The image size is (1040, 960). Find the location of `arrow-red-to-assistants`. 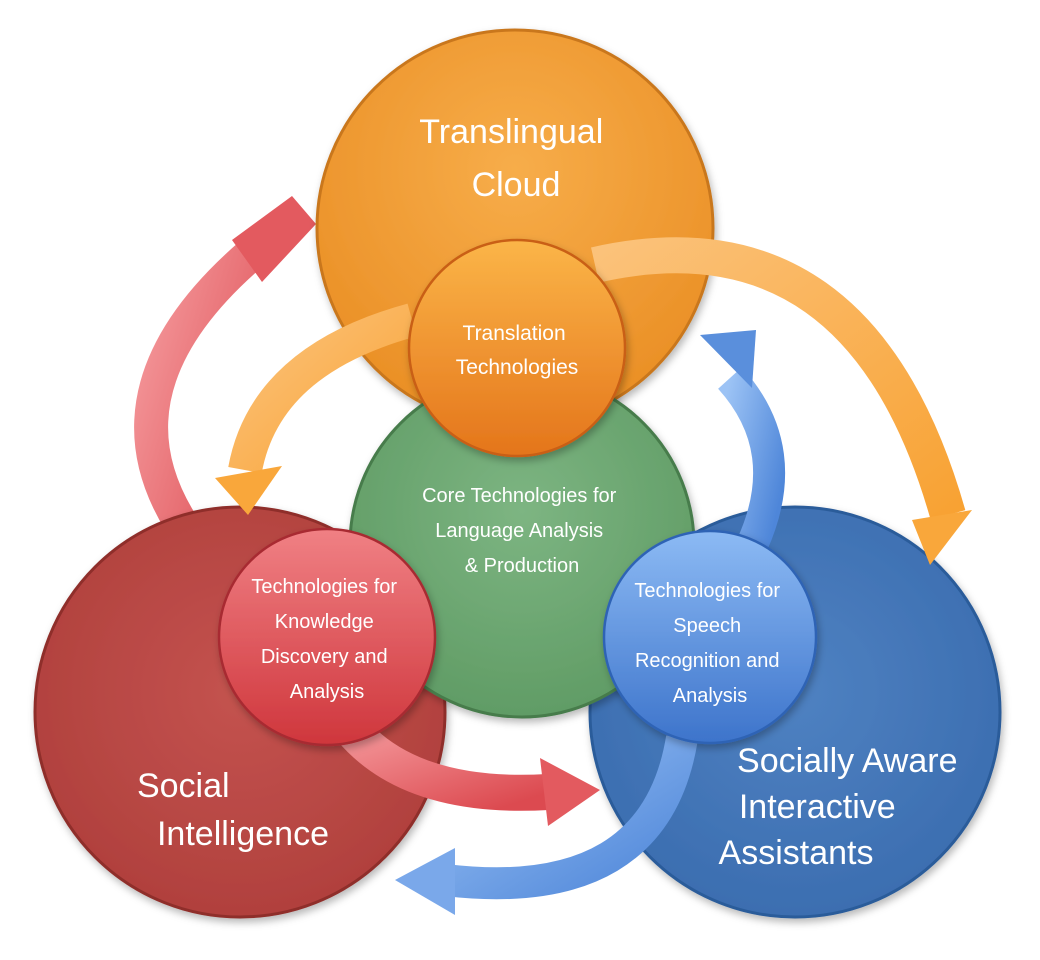

arrow-red-to-assistants is located at coordinates (468, 771).